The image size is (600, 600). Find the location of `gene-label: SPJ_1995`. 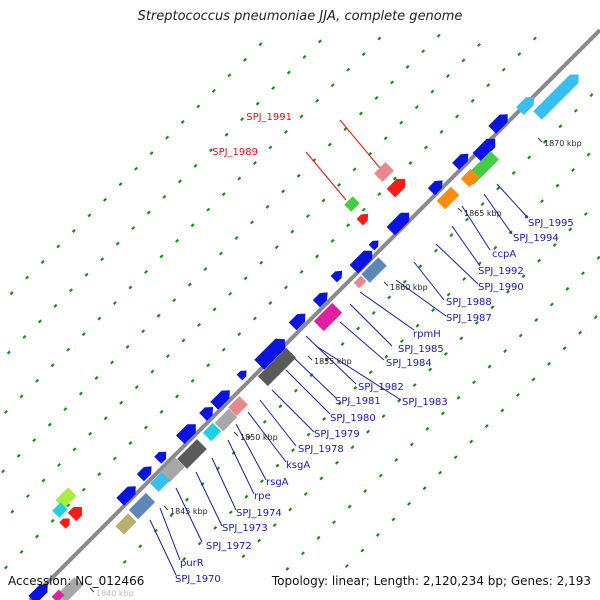

gene-label: SPJ_1995 is located at coordinates (551, 223).